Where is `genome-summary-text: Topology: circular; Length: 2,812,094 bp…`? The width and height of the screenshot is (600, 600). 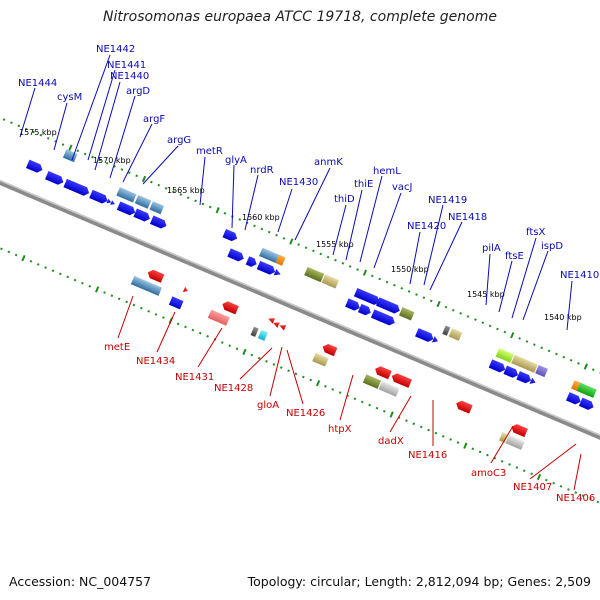
genome-summary-text: Topology: circular; Length: 2,812,094 bp… is located at coordinates (419, 581).